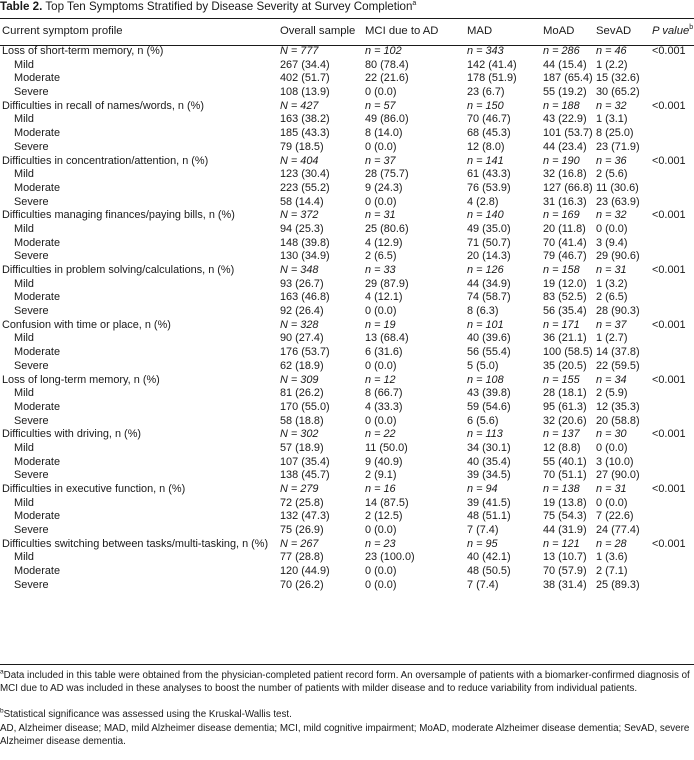 This screenshot has height=760, width=694. I want to click on table-cell: 7 (7.4), so click(483, 530).